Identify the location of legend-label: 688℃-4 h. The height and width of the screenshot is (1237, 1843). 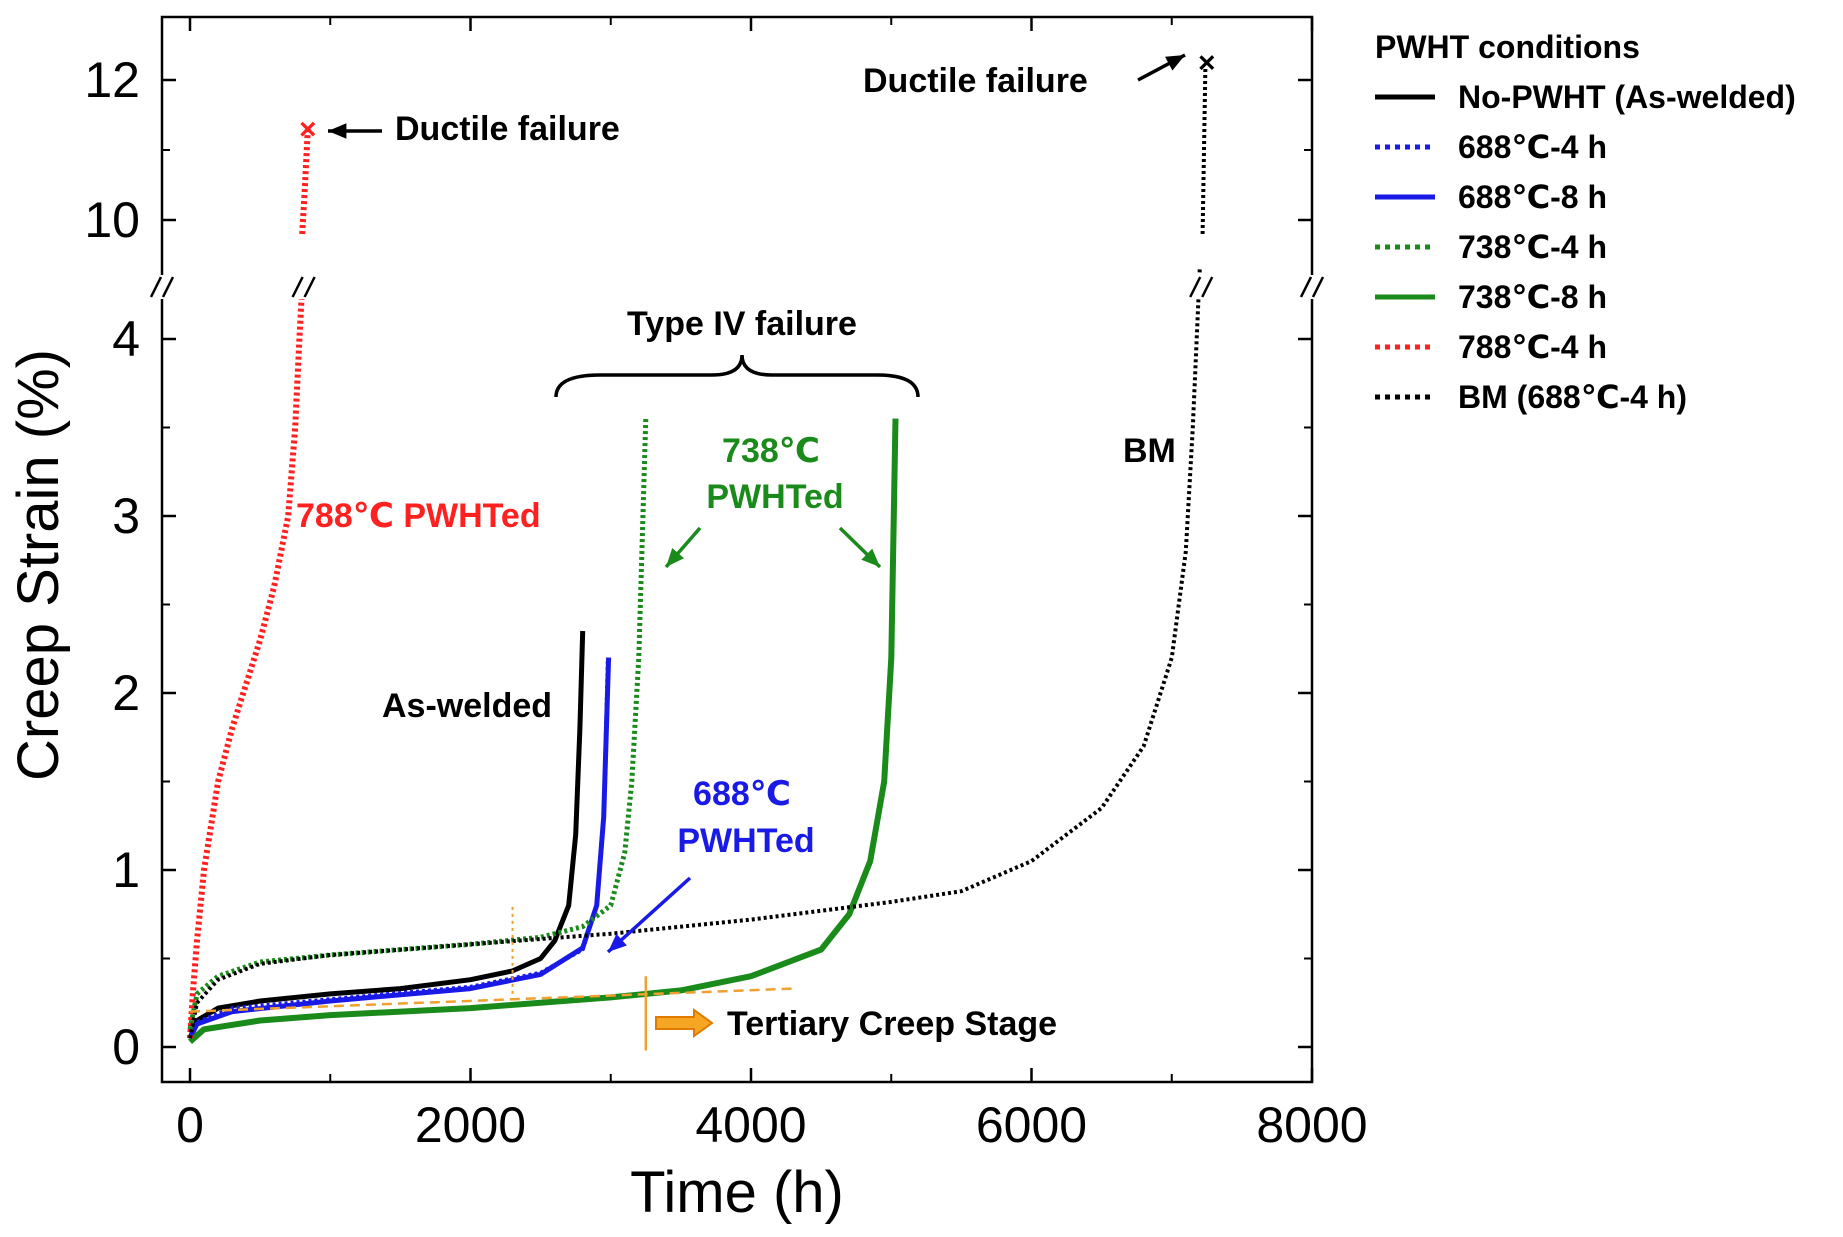
(1532, 147).